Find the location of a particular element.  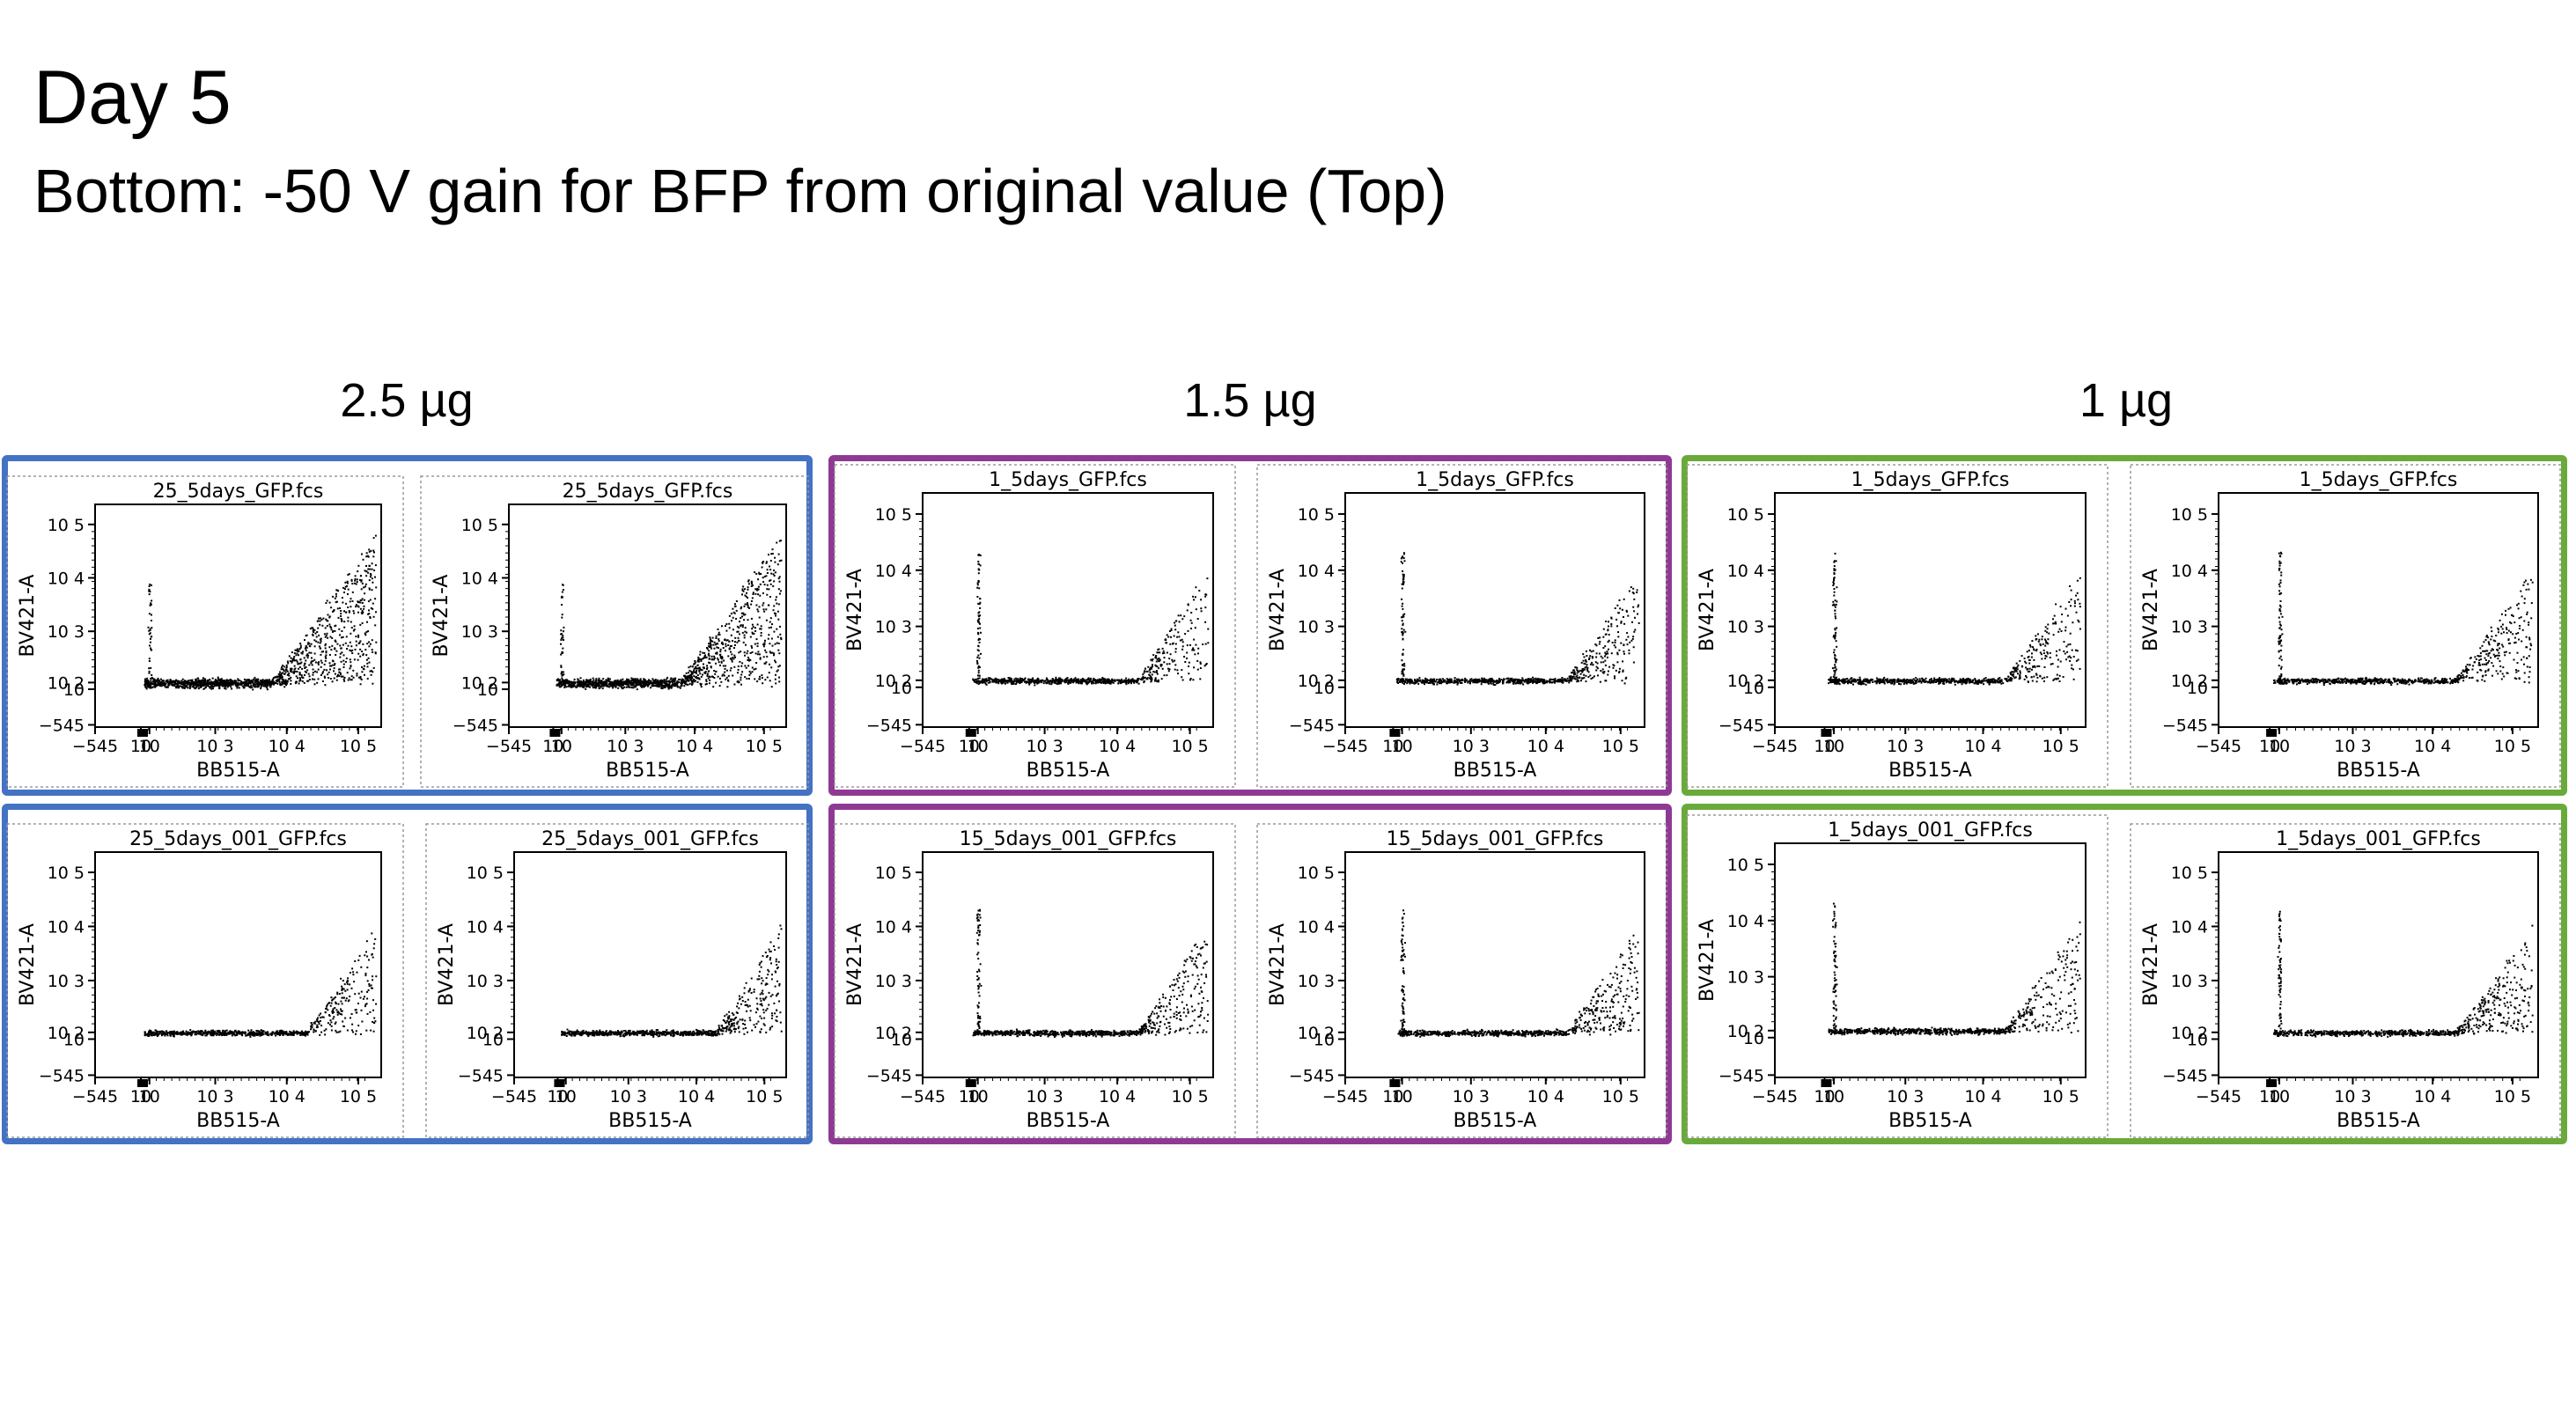

group-label-2-5: 2.5 µg is located at coordinates (407, 400).